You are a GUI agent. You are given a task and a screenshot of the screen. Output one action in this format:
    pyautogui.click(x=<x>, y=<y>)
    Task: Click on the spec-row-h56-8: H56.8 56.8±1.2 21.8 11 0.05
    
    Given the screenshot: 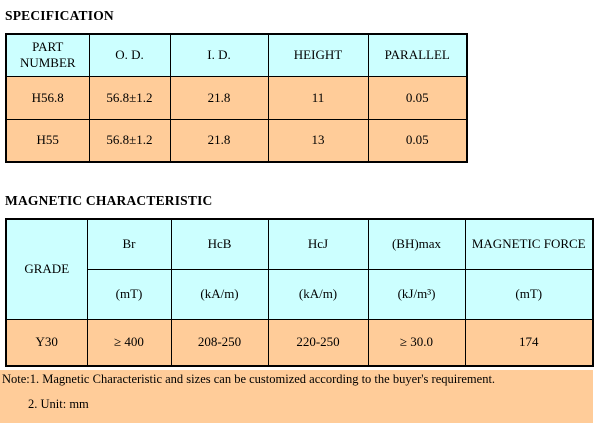 What is the action you would take?
    pyautogui.click(x=236, y=97)
    